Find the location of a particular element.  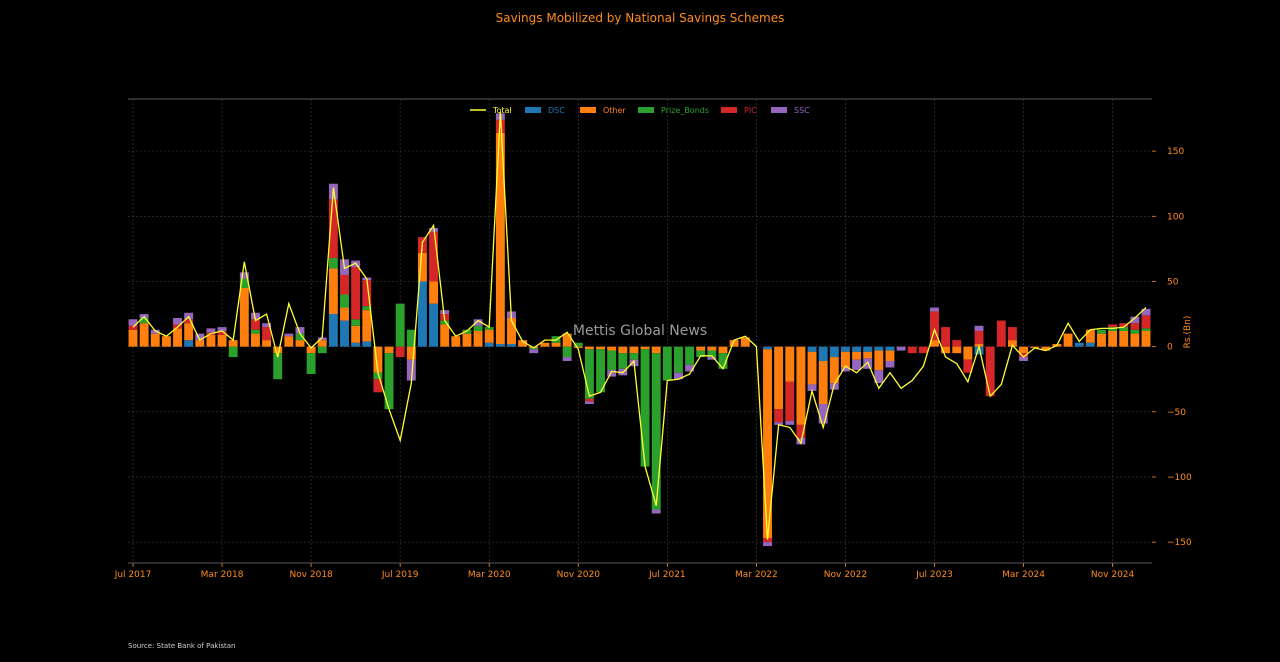

legend-label-ssc: SSC is located at coordinates (802, 110).